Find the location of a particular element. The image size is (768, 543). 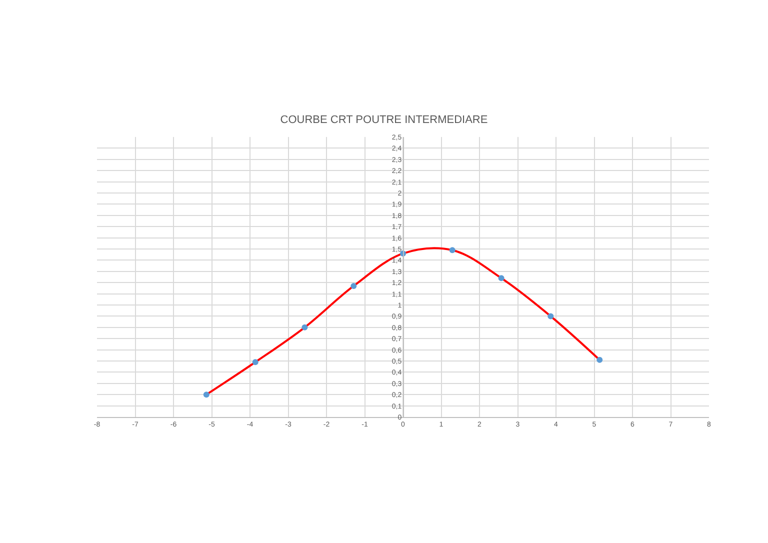

chart-title: COURBE CRT POUTRE INTERMEDIARE is located at coordinates (384, 120).